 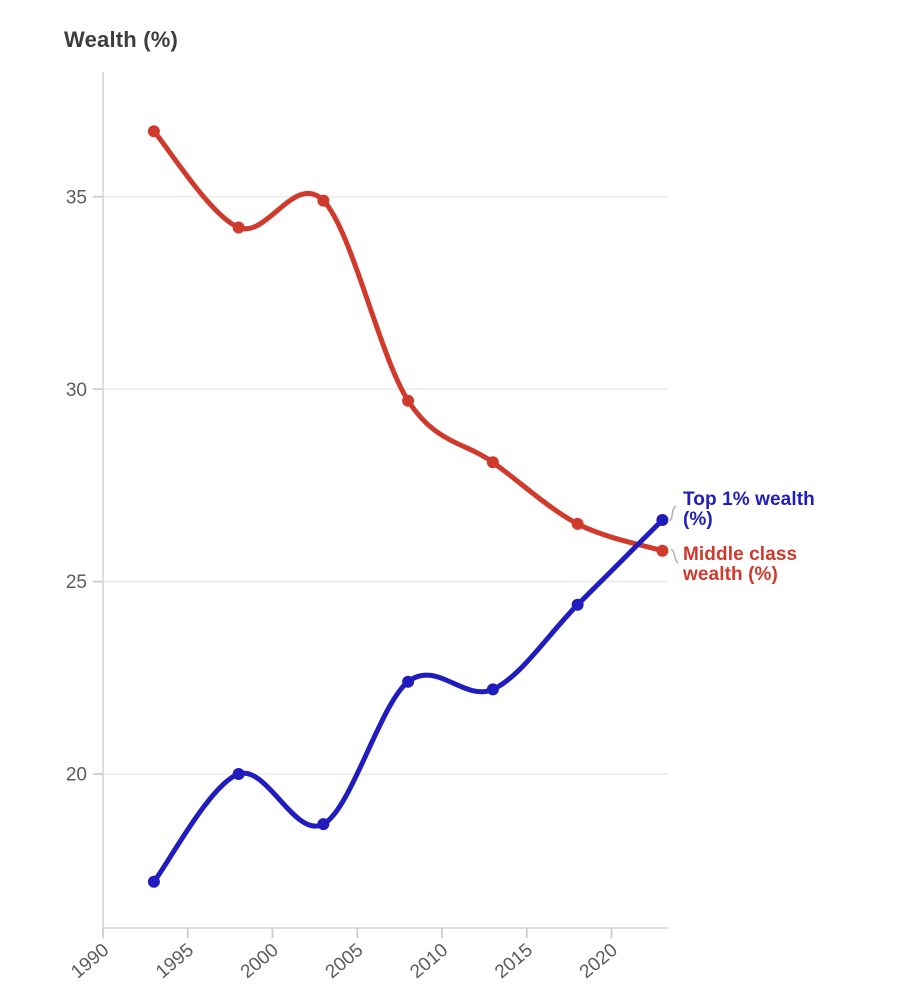 What do you see at coordinates (121, 39) in the screenshot?
I see `chart-title: Wealth (%)` at bounding box center [121, 39].